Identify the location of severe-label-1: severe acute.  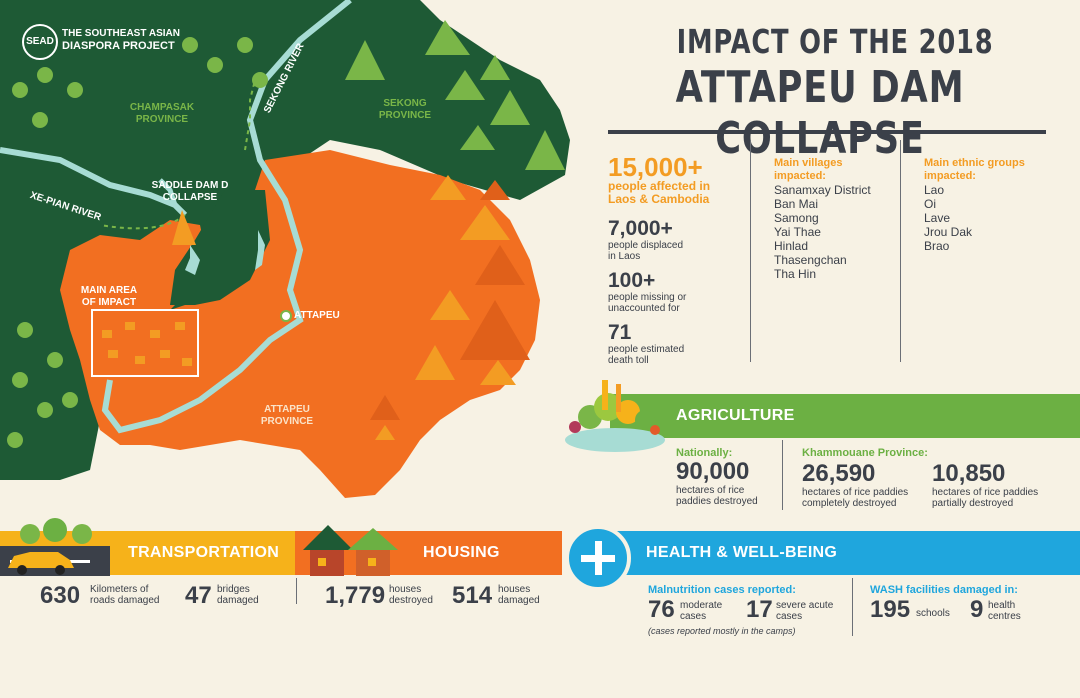
(805, 605).